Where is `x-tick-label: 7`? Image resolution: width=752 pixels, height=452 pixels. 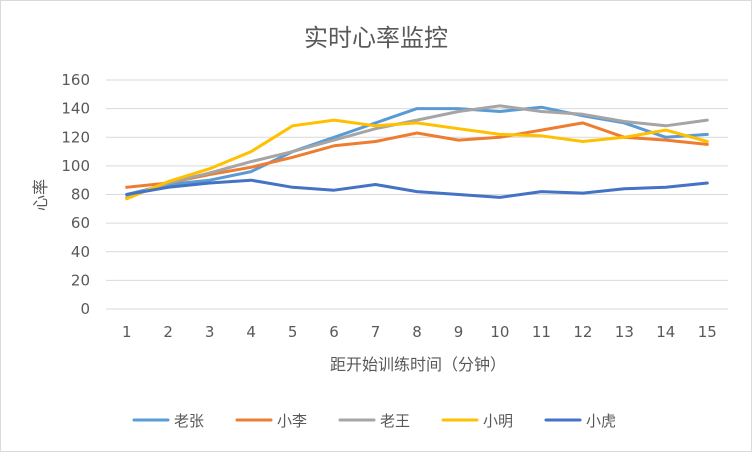 x-tick-label: 7 is located at coordinates (376, 332).